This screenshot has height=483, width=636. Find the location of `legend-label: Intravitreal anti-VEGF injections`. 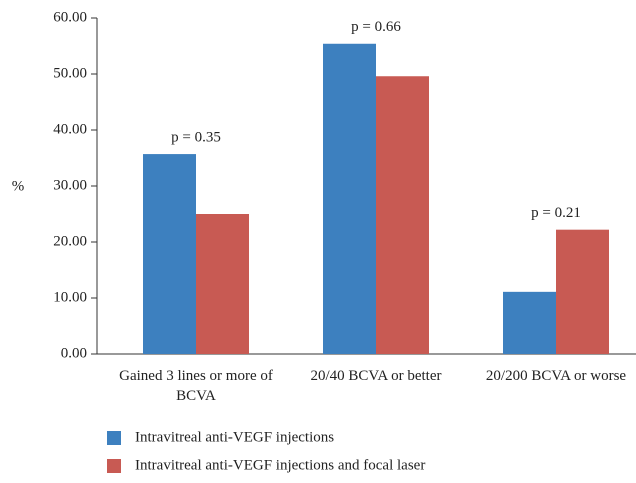

legend-label: Intravitreal anti-VEGF injections is located at coordinates (234, 437).